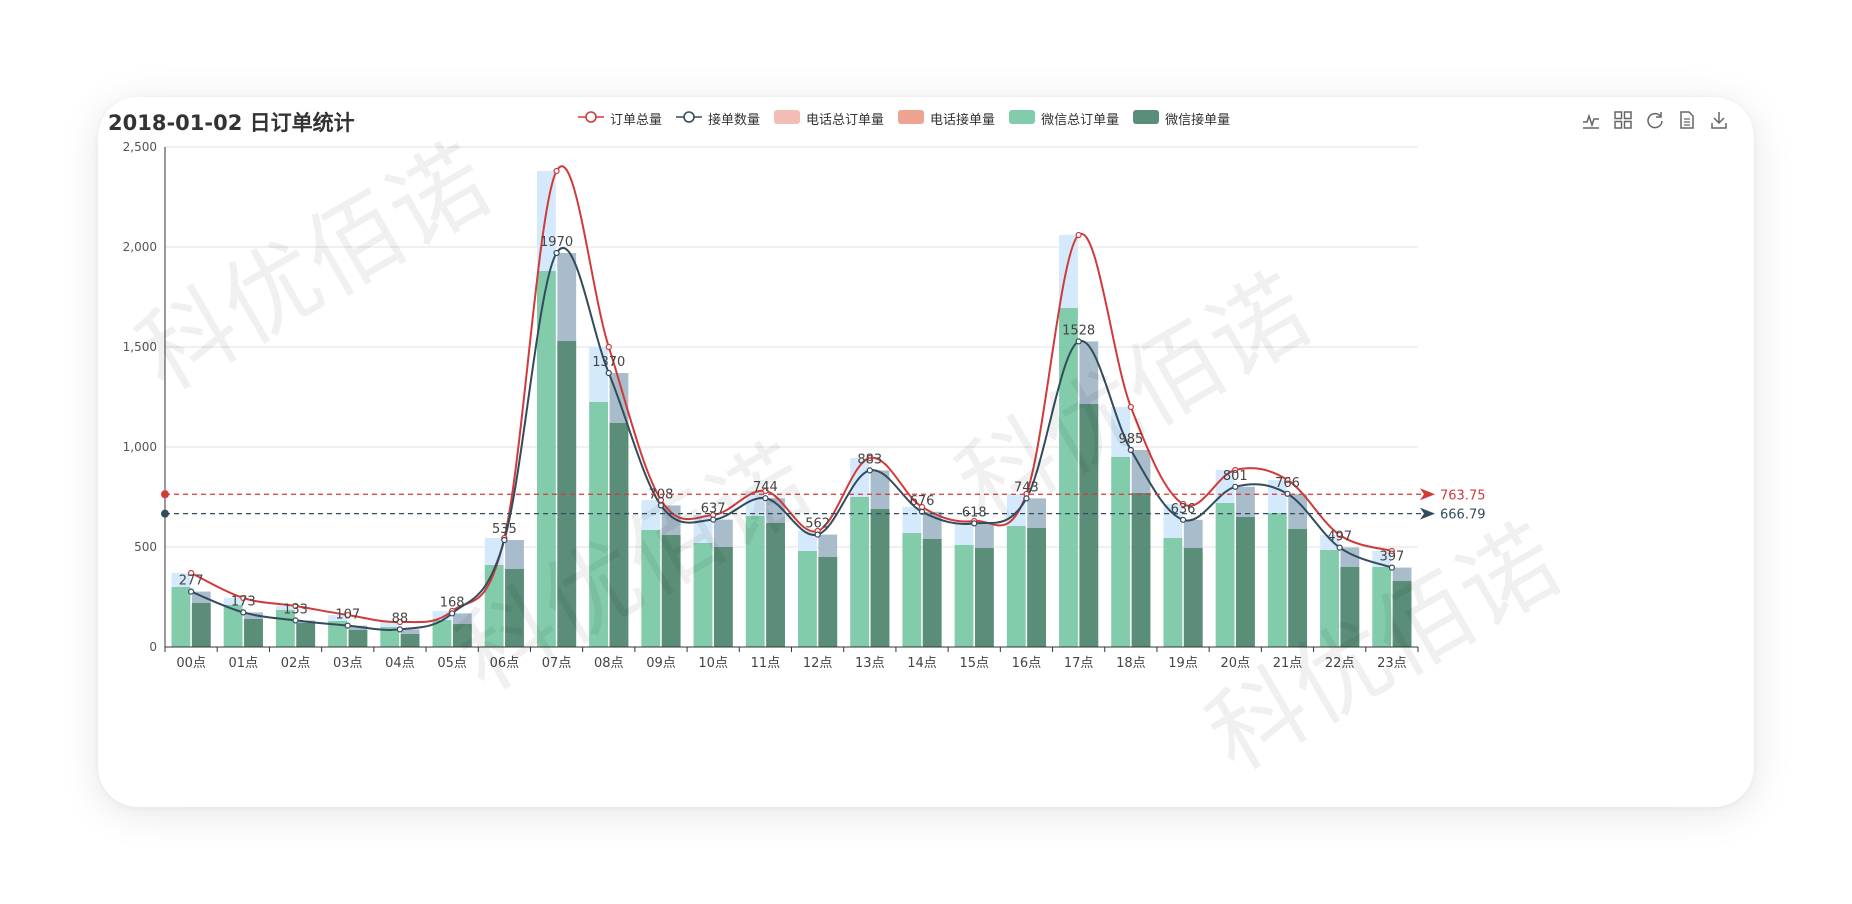 Image resolution: width=1852 pixels, height=904 pixels. Describe the element at coordinates (145, 547) in the screenshot. I see `y-tick-label: 500` at that location.